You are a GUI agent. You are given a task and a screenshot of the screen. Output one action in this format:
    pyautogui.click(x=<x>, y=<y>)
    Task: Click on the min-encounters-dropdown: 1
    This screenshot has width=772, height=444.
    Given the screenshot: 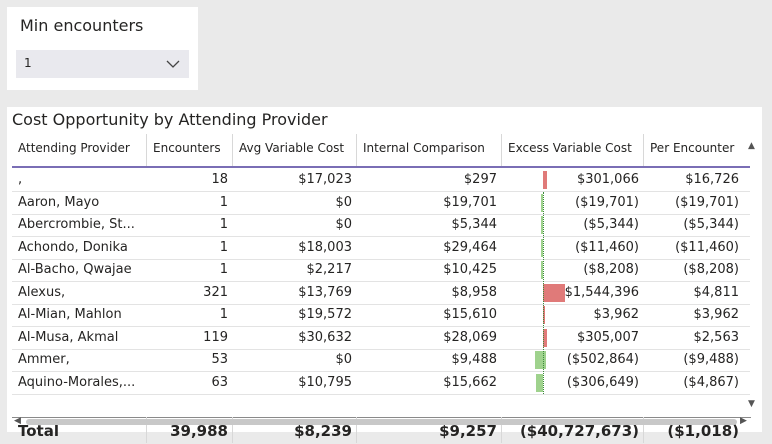 What is the action you would take?
    pyautogui.click(x=102, y=64)
    